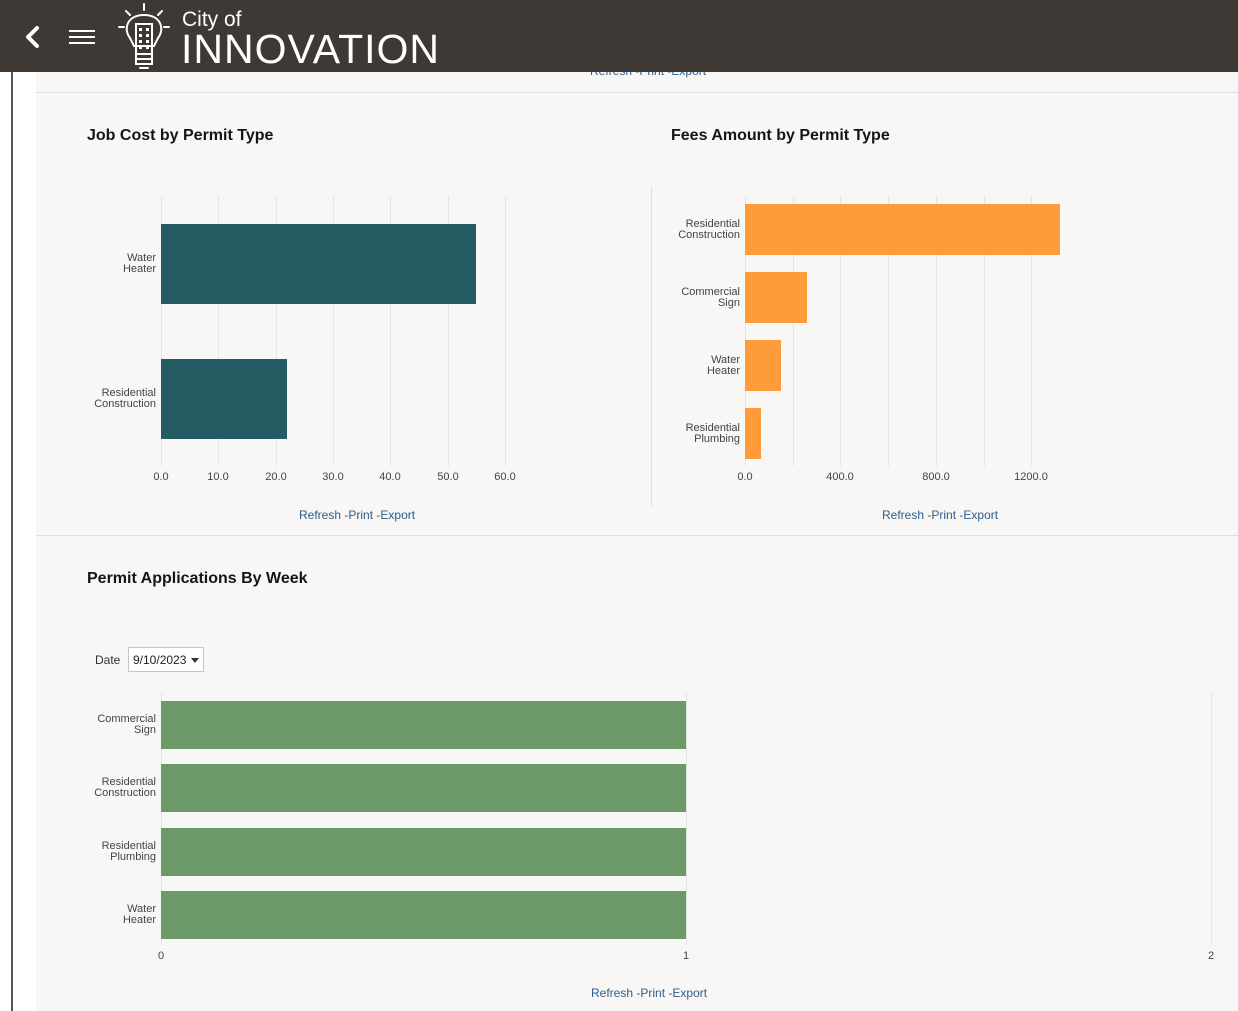 The height and width of the screenshot is (1011, 1238). I want to click on left-border-rule, so click(12, 505).